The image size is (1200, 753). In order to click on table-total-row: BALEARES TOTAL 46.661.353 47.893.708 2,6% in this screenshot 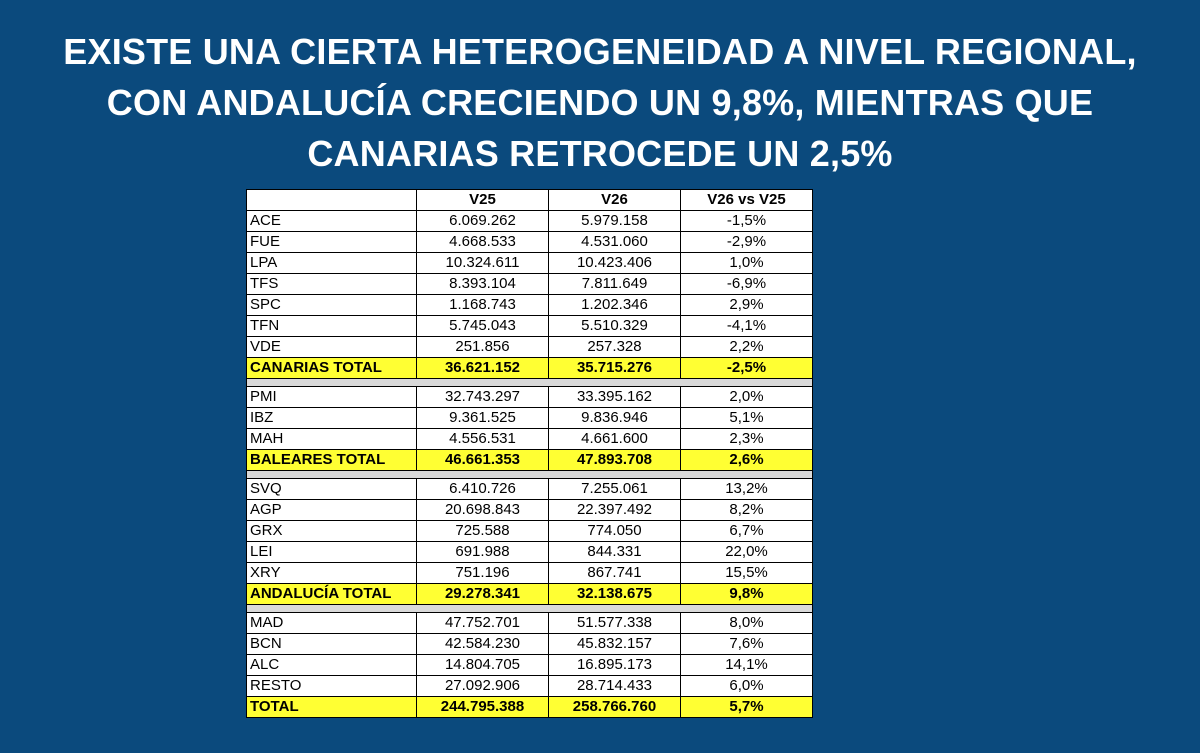, I will do `click(529, 460)`.